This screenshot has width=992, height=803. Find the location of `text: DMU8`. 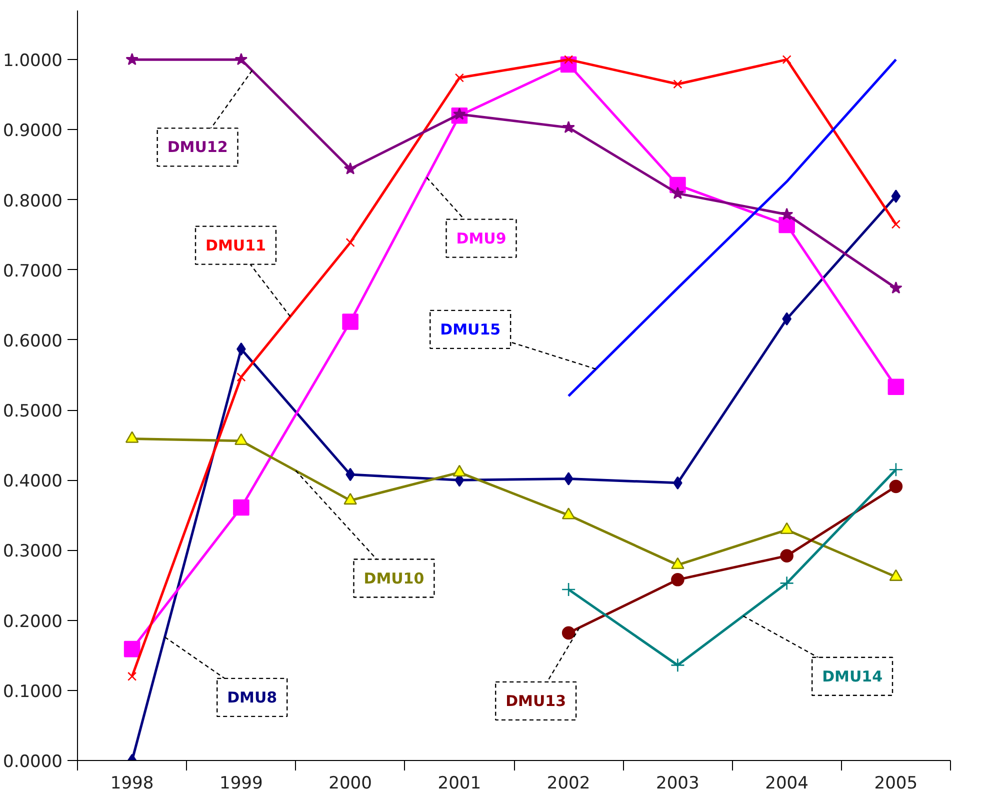

text: DMU8 is located at coordinates (252, 697).